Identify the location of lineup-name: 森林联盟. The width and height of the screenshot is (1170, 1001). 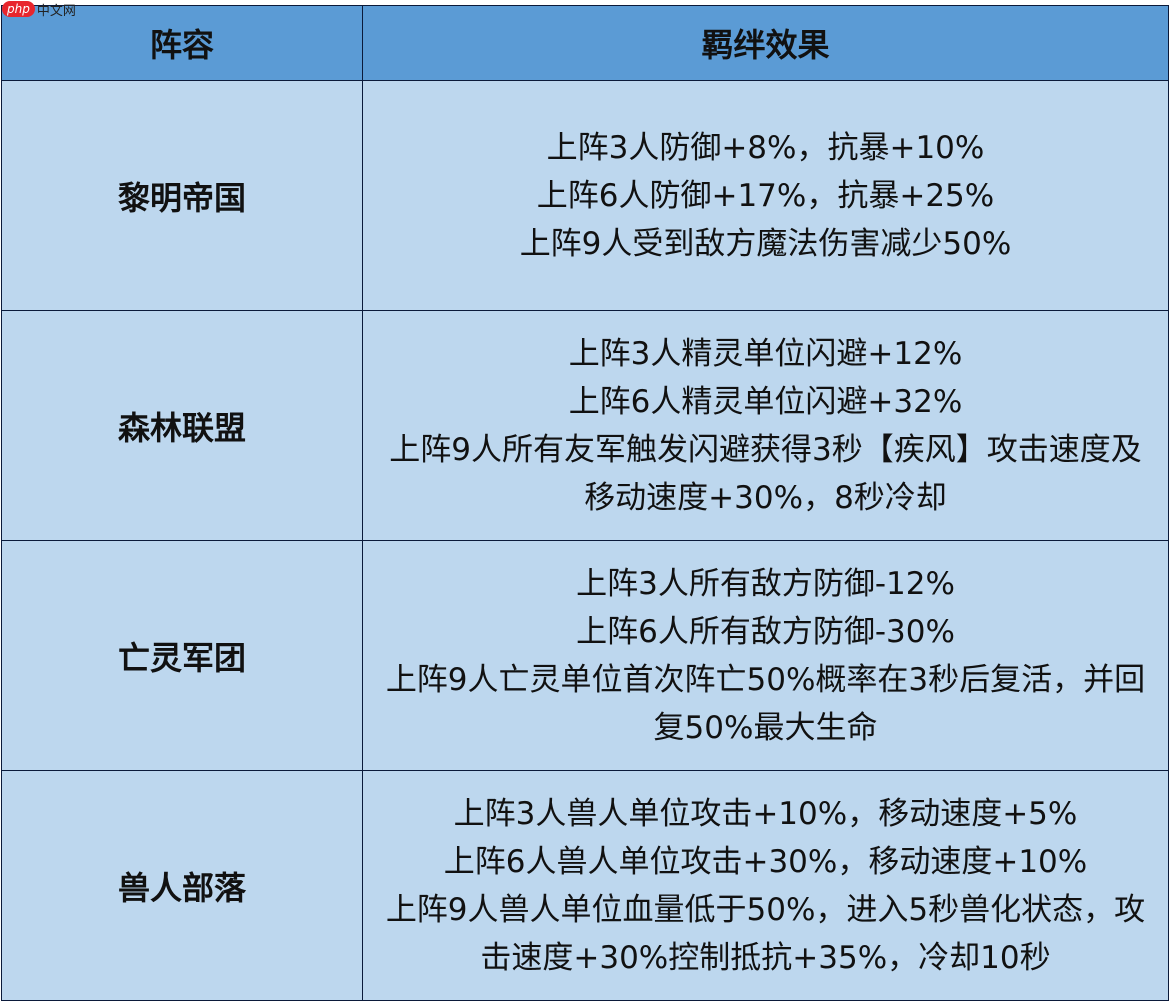
(182, 425).